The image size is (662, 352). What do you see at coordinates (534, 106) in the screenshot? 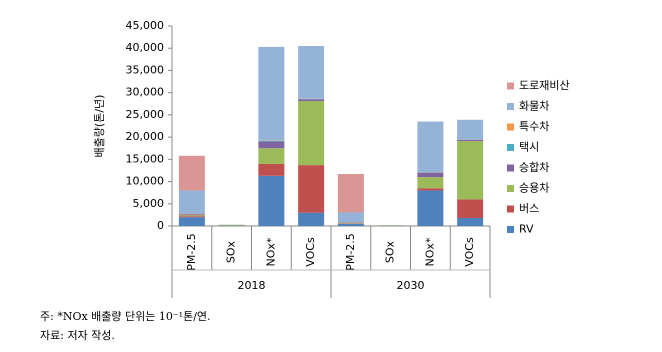
I see `legend-label: 화물차` at bounding box center [534, 106].